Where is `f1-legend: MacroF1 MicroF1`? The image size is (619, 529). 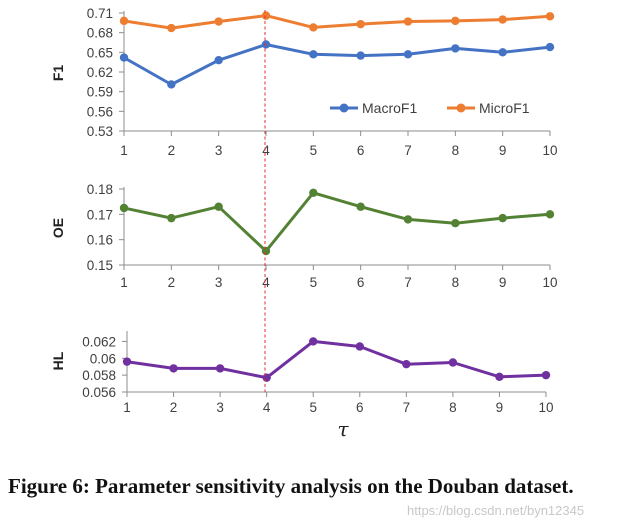
f1-legend: MacroF1 MicroF1 is located at coordinates (430, 108).